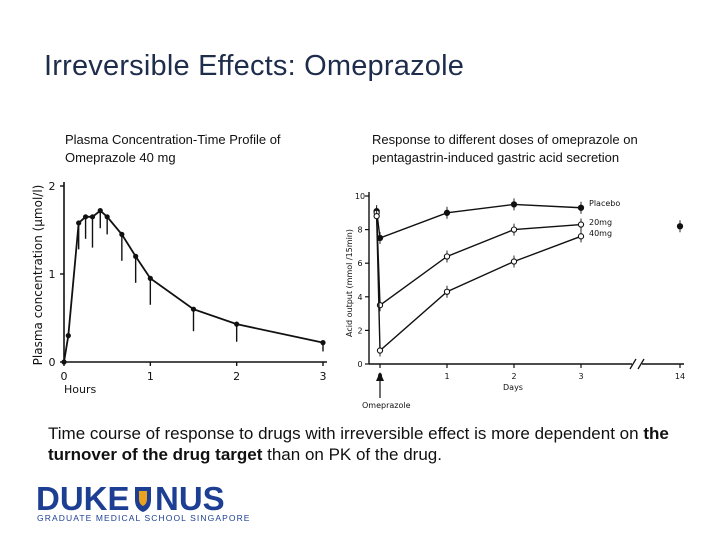 The image size is (720, 540). What do you see at coordinates (190, 499) in the screenshot?
I see `logo-word-right: NUS` at bounding box center [190, 499].